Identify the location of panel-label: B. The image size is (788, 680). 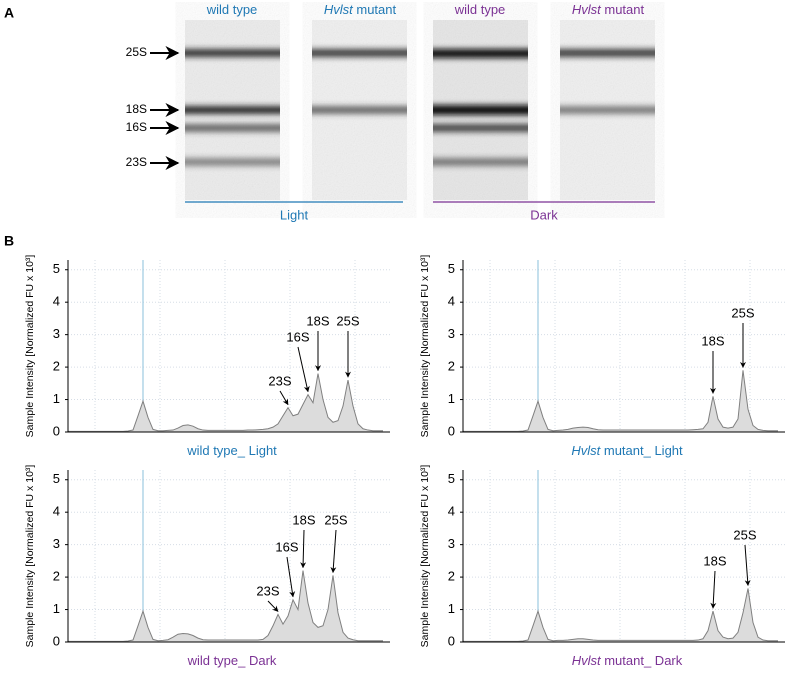
(9, 241).